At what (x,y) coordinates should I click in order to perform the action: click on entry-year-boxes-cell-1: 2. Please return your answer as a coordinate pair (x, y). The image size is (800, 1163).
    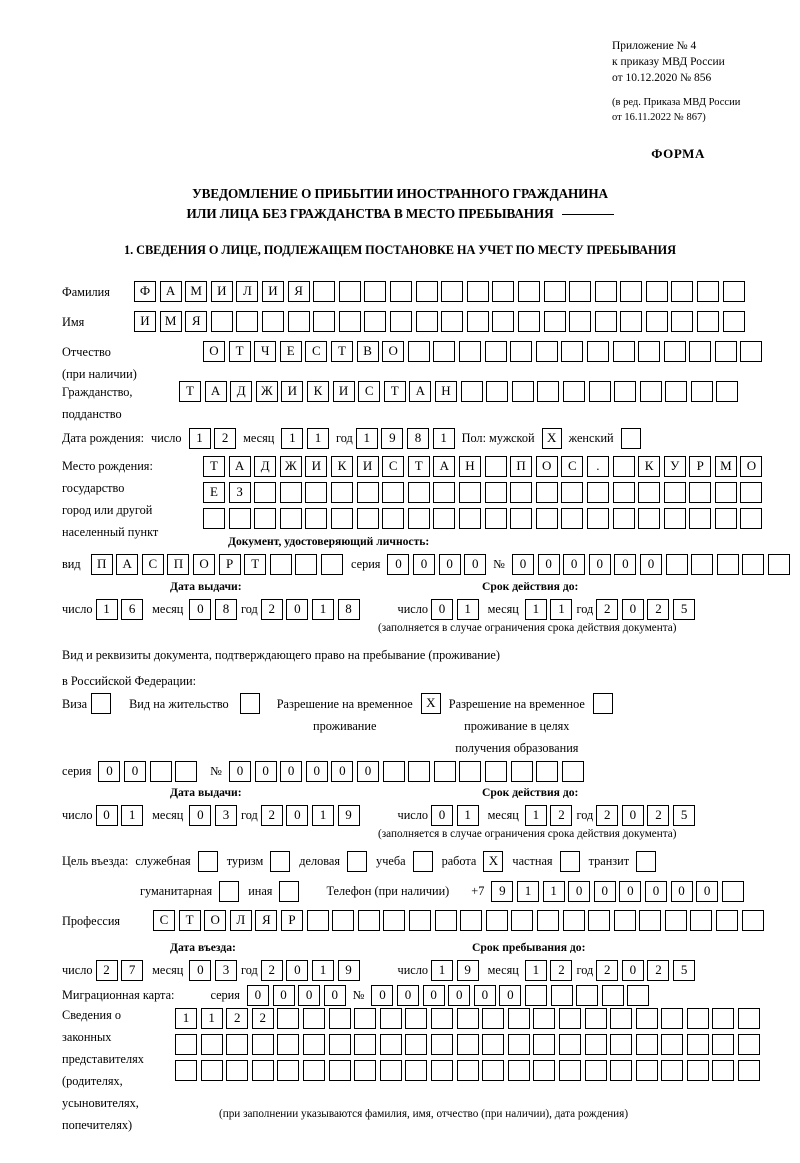
    Looking at the image, I should click on (271, 970).